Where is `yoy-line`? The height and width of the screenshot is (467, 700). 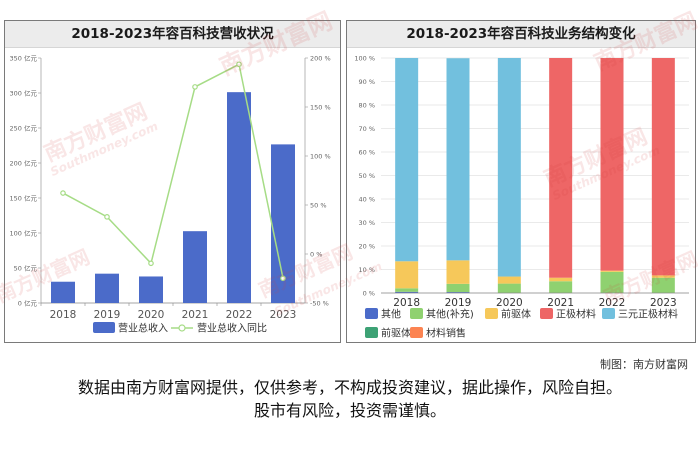 yoy-line is located at coordinates (173, 171).